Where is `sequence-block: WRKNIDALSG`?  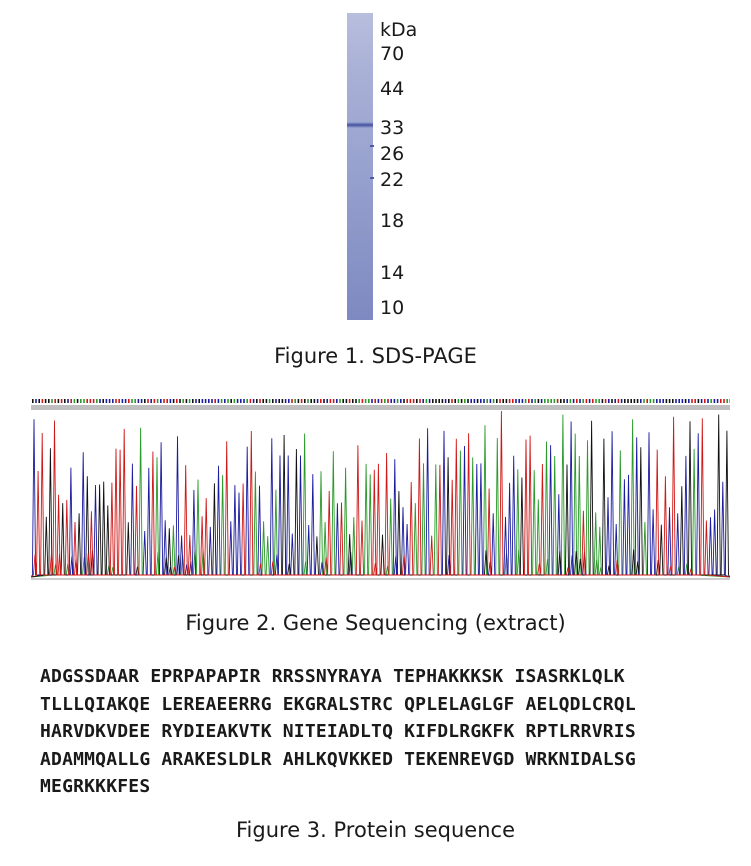 sequence-block: WRKNIDALSG is located at coordinates (580, 759).